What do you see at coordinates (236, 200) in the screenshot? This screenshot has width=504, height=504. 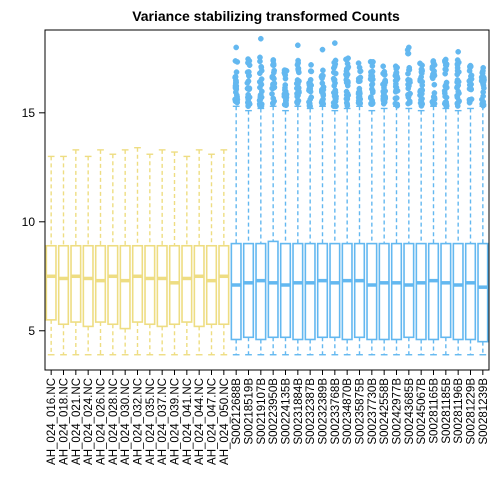 I see `box-S00212688B` at bounding box center [236, 200].